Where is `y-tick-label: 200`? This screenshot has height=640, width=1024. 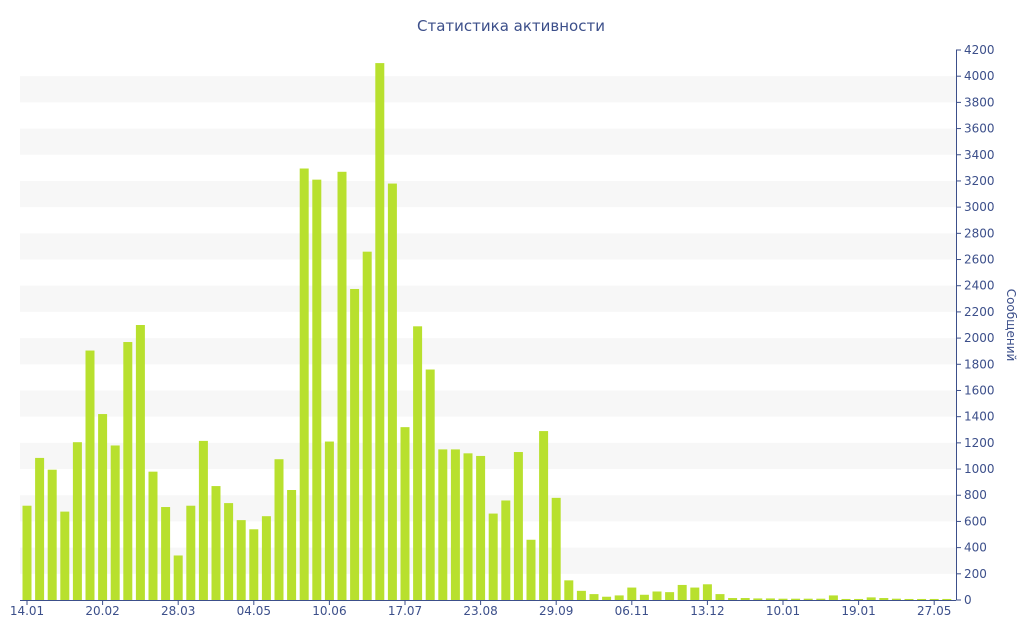
y-tick-label: 200 is located at coordinates (975, 574).